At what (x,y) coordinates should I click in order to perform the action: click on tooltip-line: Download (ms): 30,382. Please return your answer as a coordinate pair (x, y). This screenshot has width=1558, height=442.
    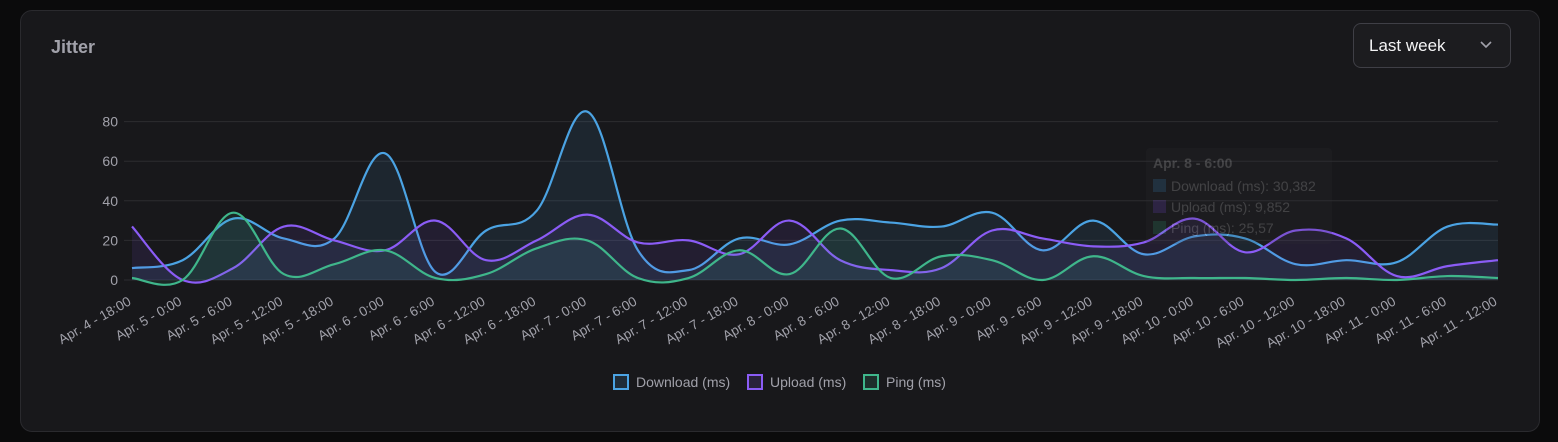
    Looking at the image, I should click on (1243, 186).